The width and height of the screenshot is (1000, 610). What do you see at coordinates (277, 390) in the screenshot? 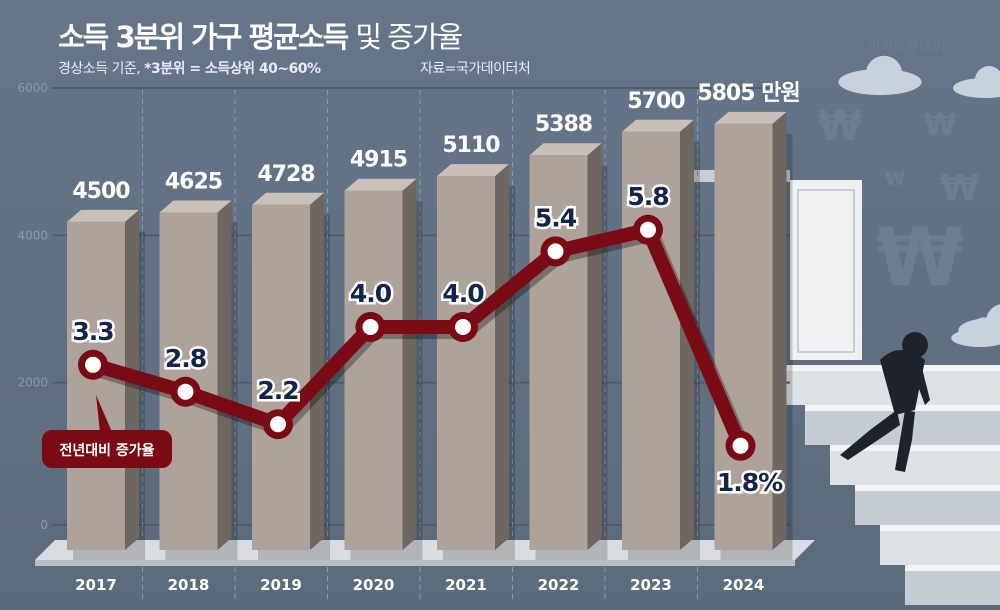
I see `rate-value-label: 2.2` at bounding box center [277, 390].